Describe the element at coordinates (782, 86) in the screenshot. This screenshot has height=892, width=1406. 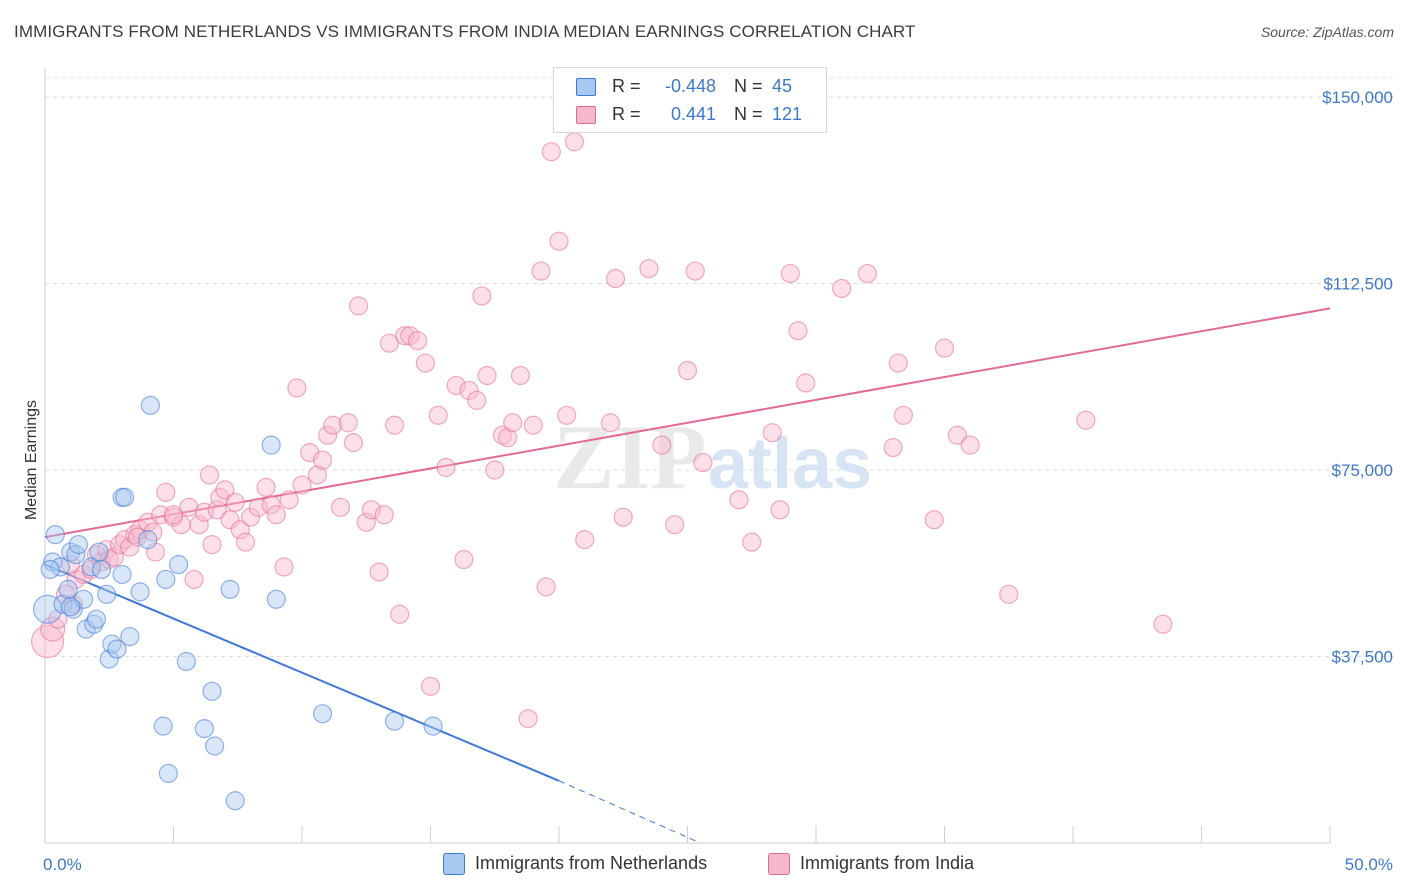
I see `n-value-netherlands: 45` at that location.